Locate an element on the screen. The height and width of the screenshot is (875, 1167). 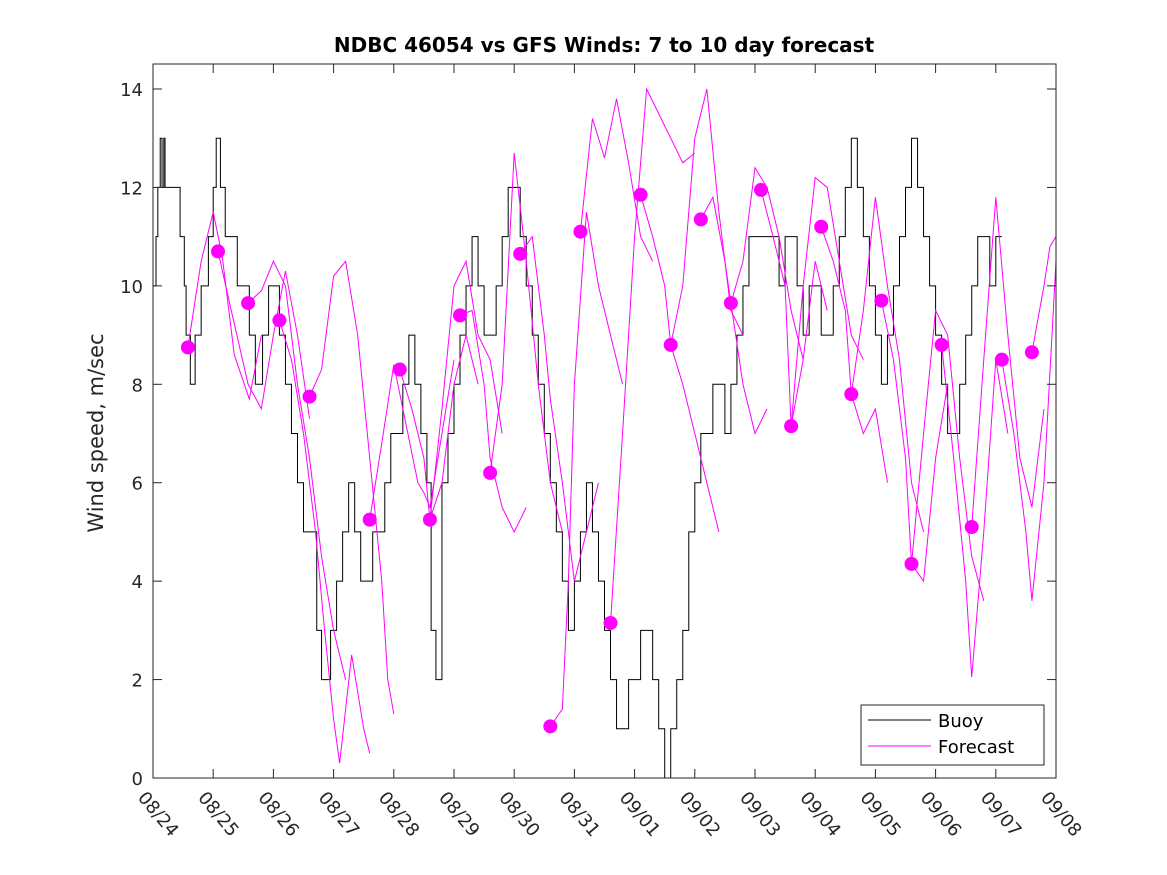
y-tick-label: 4 is located at coordinates (137, 582).